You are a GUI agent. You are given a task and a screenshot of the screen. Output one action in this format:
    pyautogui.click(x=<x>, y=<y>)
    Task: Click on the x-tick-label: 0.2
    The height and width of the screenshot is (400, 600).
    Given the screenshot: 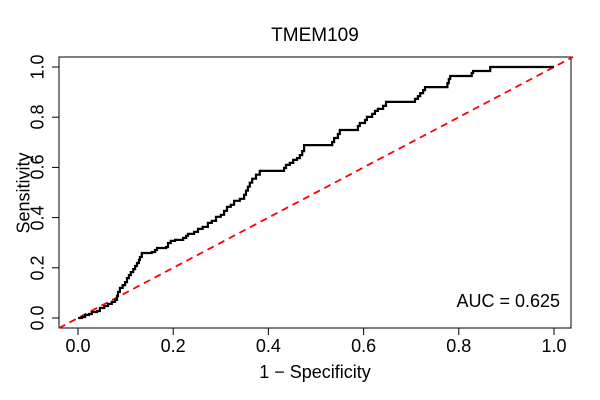 What is the action you would take?
    pyautogui.click(x=173, y=346)
    